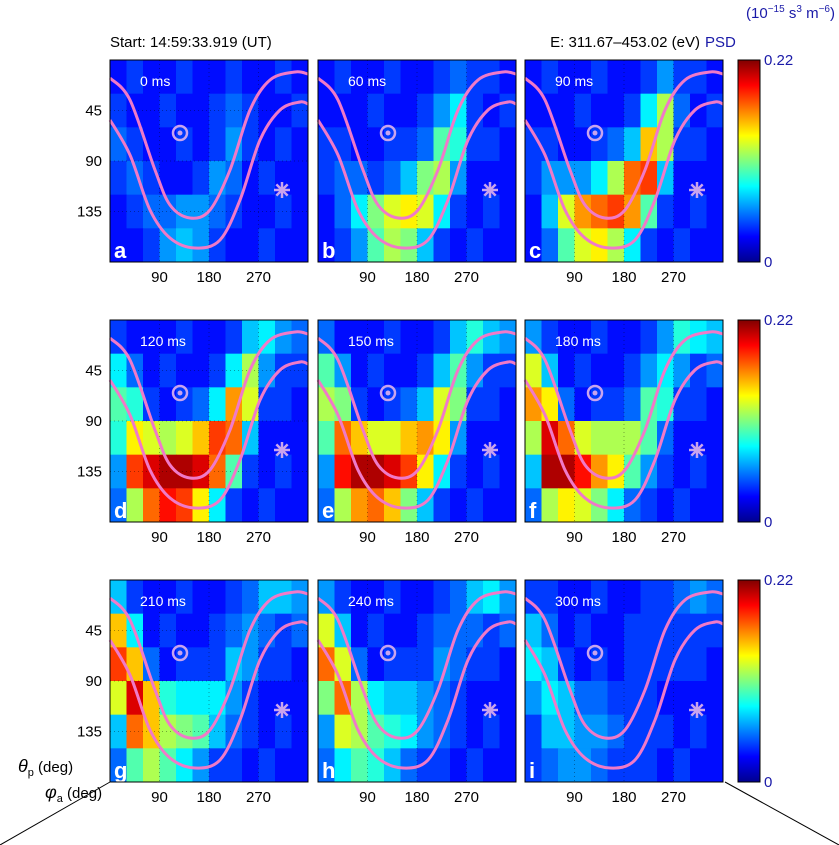  What do you see at coordinates (367, 797) in the screenshot?
I see `x-tick-label: 90` at bounding box center [367, 797].